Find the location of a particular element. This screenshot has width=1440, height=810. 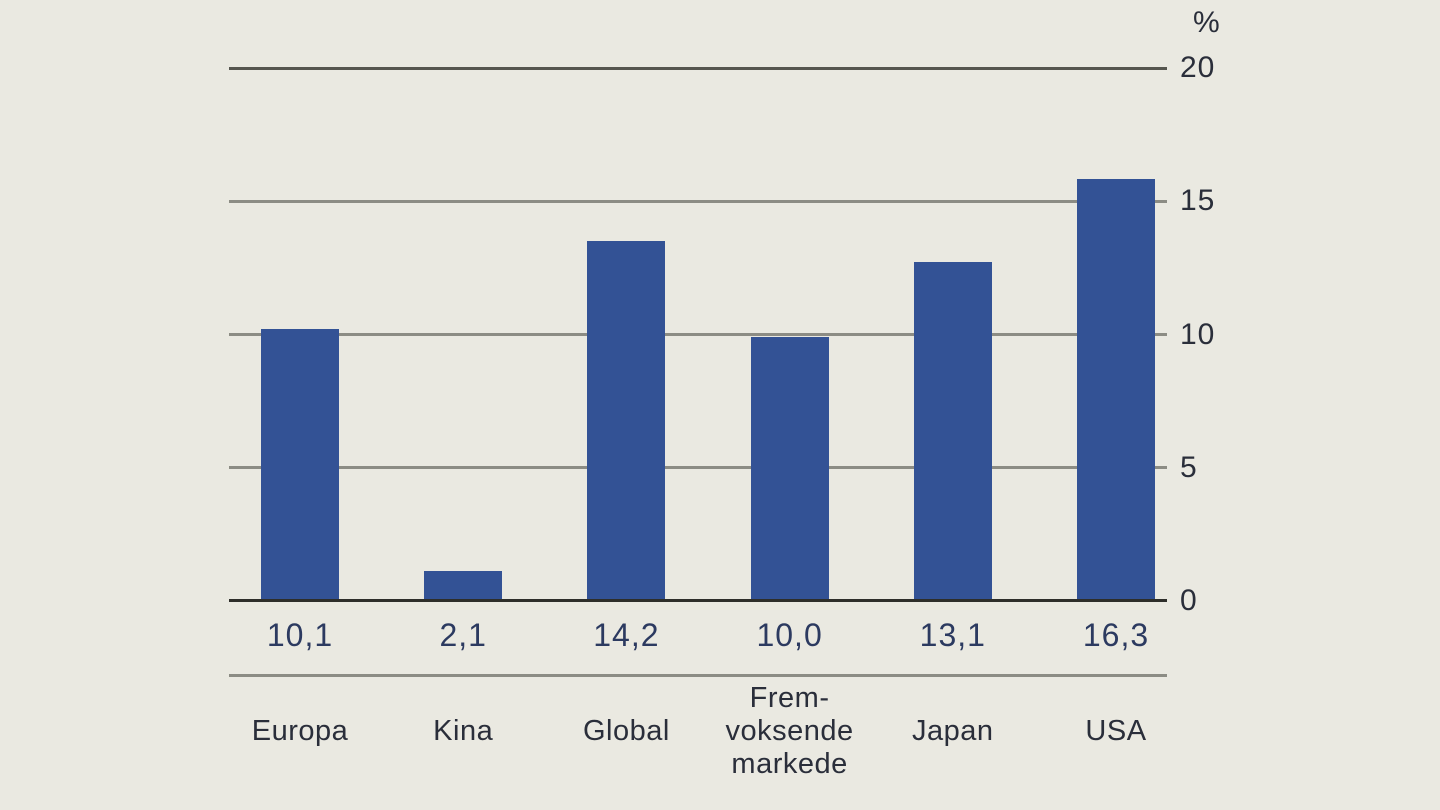

category-label-line: Global is located at coordinates (626, 730).